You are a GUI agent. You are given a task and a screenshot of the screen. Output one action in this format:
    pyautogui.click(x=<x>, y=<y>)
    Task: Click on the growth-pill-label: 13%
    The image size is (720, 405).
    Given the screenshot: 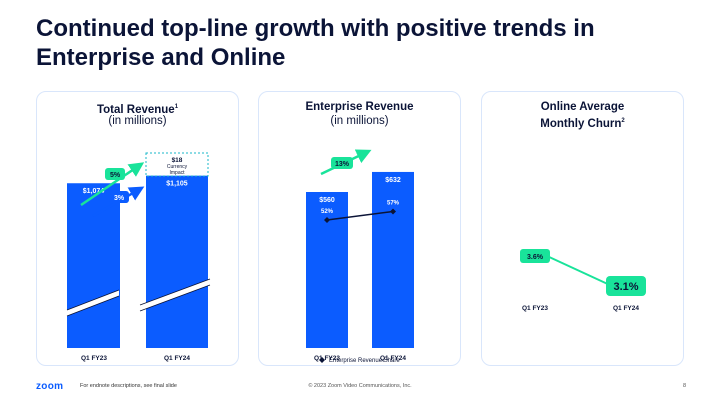 What is the action you would take?
    pyautogui.click(x=342, y=164)
    